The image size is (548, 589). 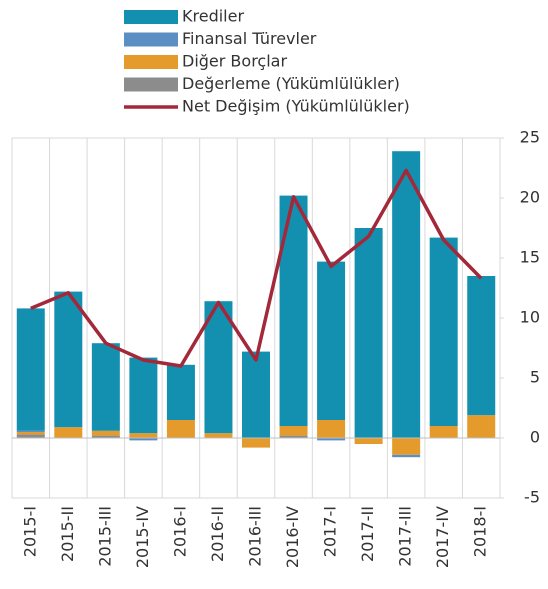 I want to click on x-tick-label: 2016-IV, so click(x=292, y=537).